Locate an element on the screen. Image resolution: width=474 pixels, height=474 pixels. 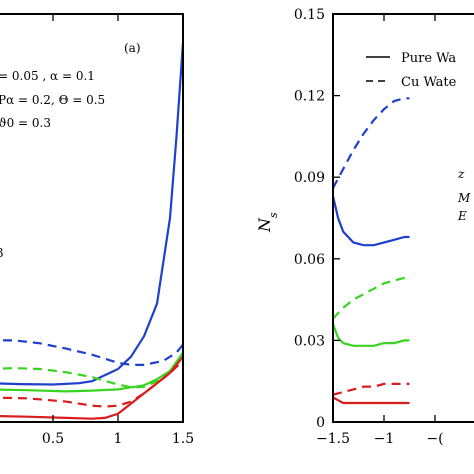
panel-a-x-tick-label: 1.5 is located at coordinates (183, 439).